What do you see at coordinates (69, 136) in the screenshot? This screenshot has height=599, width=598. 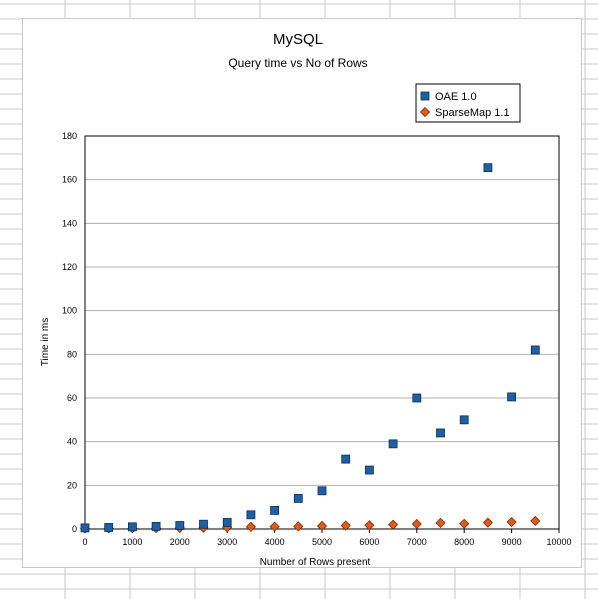 I see `y-tick-label: 180` at bounding box center [69, 136].